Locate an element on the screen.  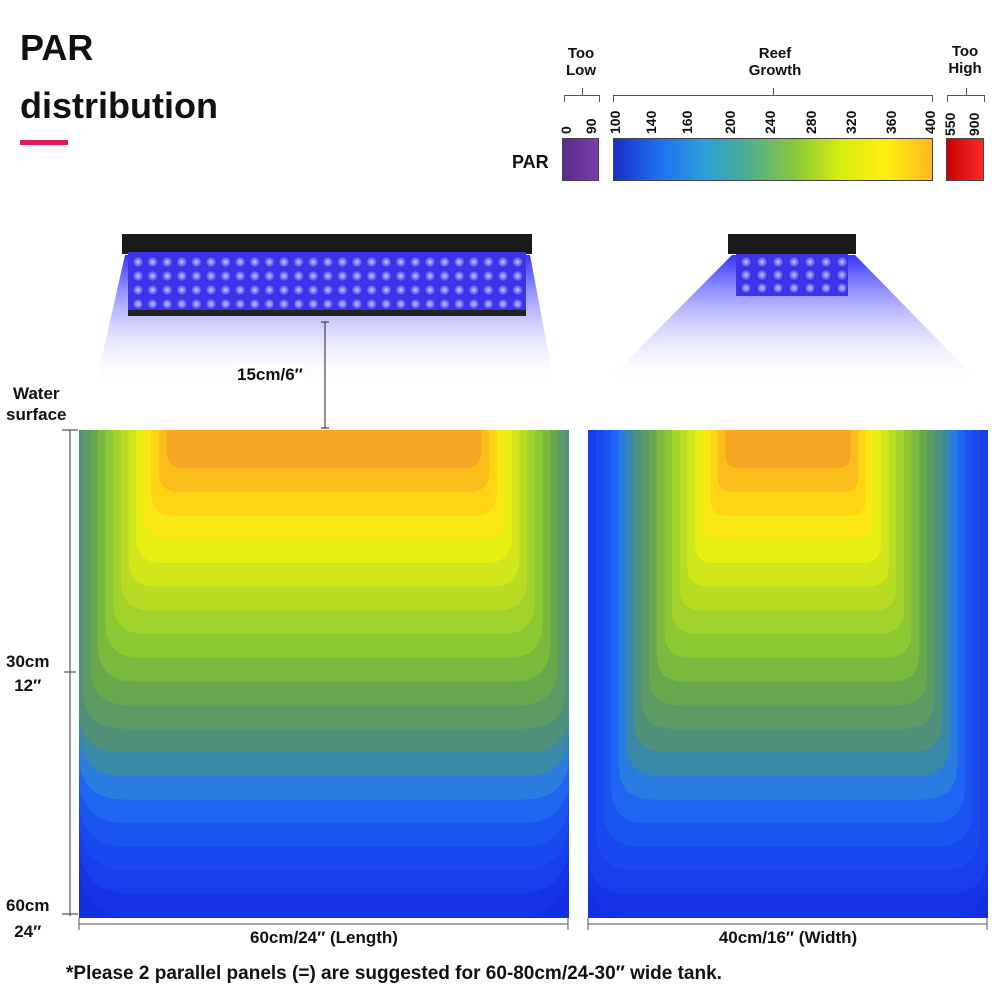
gap-label: 15cm/6″ is located at coordinates (270, 375).